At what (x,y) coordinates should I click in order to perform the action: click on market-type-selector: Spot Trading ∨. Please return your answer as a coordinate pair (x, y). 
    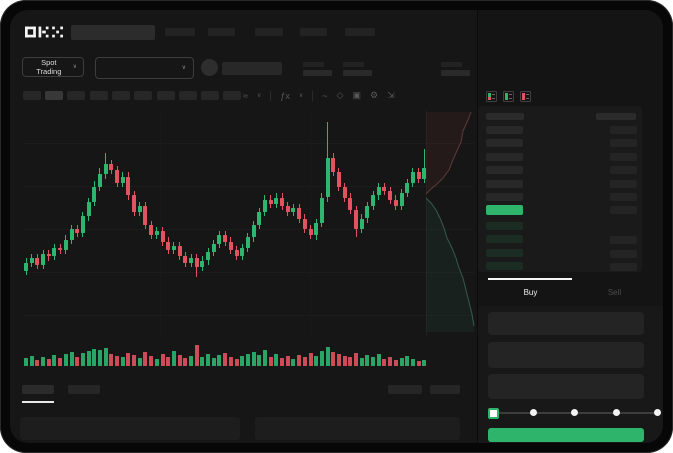
    Looking at the image, I should click on (53, 67).